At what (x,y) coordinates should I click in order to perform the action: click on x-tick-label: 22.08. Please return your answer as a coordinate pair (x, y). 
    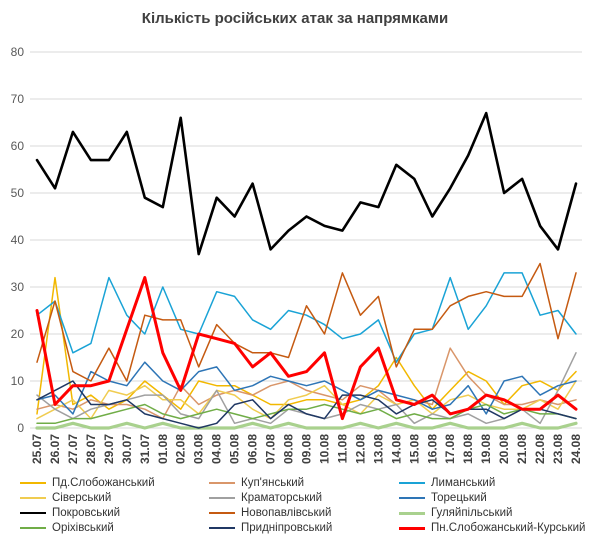
    Looking at the image, I should click on (540, 449).